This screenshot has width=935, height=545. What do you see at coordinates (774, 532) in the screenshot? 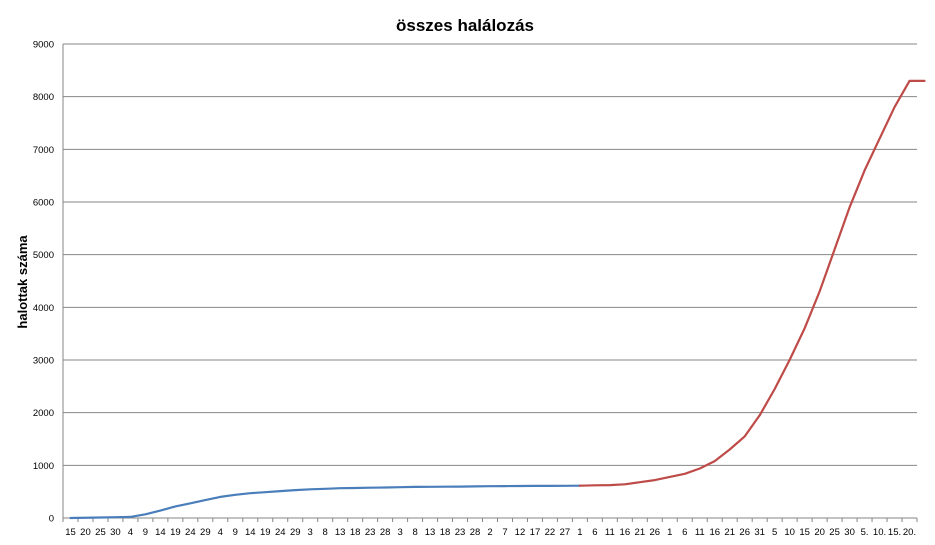
I see `x-tick-label: 5` at bounding box center [774, 532].